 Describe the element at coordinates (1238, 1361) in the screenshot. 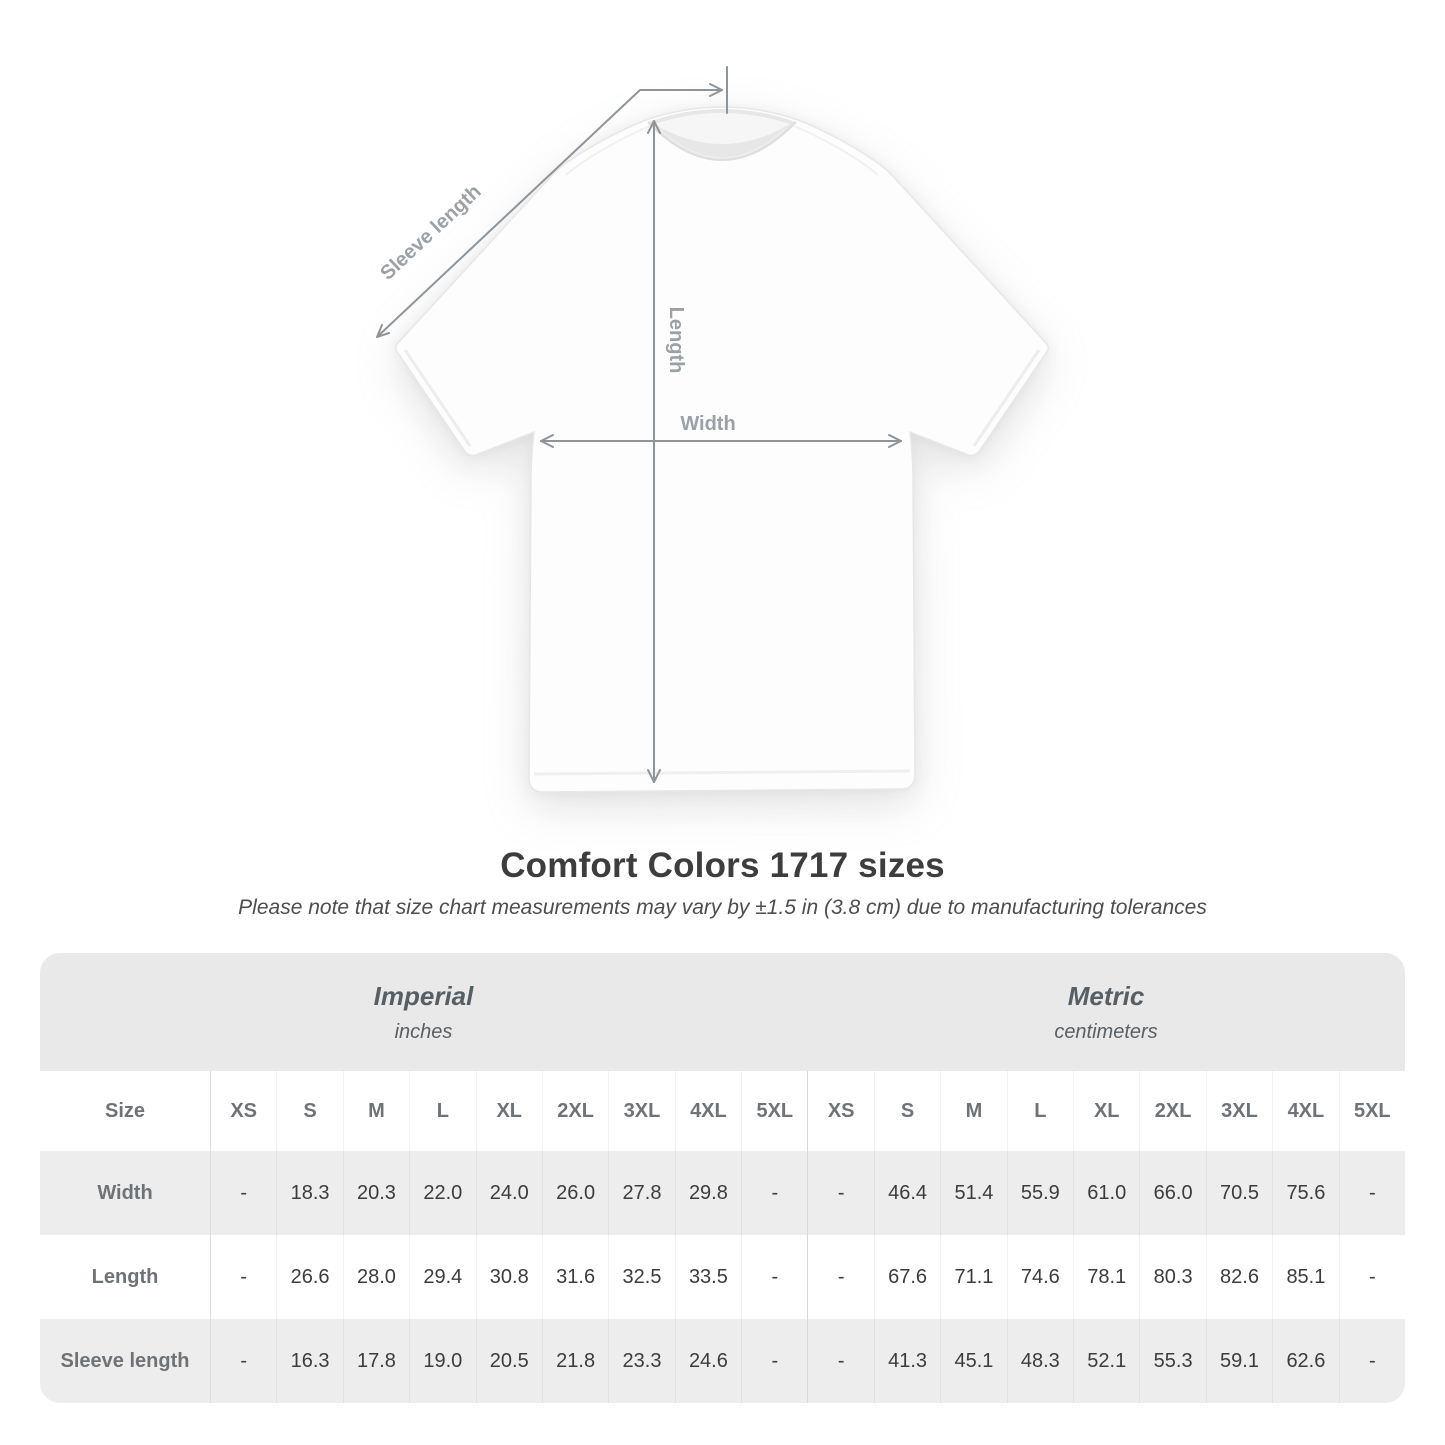

I see `value-cell: 59.1` at that location.